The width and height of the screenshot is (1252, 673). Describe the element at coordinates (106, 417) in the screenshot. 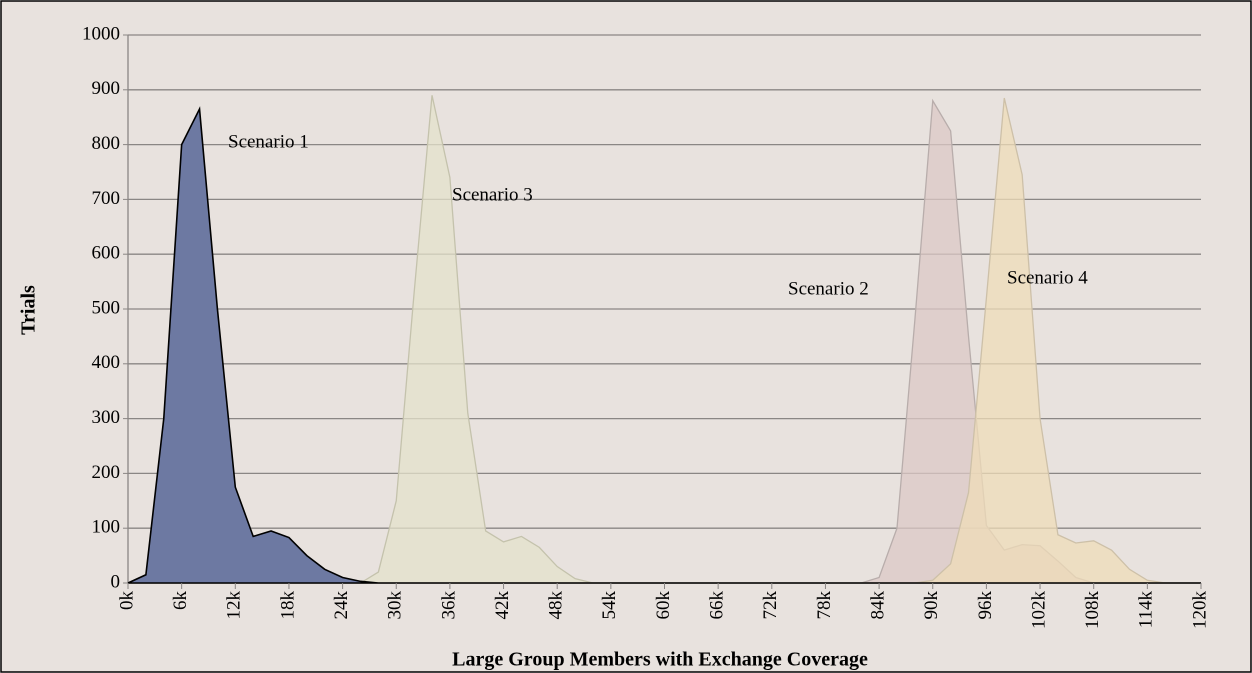

I see `y-tick-label: 300` at that location.